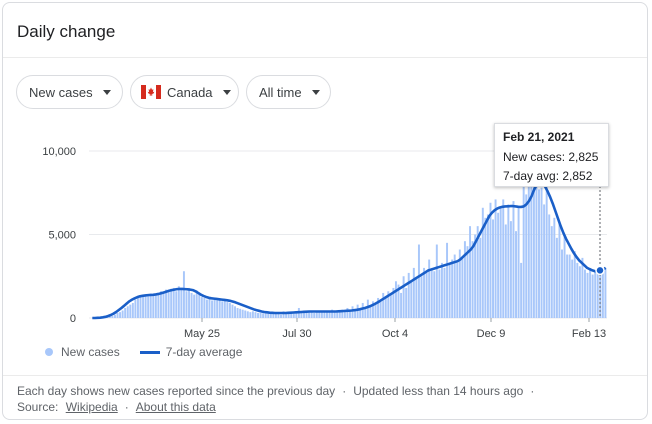 This screenshot has width=652, height=424. I want to click on x-tick-label: Dec 9, so click(491, 334).